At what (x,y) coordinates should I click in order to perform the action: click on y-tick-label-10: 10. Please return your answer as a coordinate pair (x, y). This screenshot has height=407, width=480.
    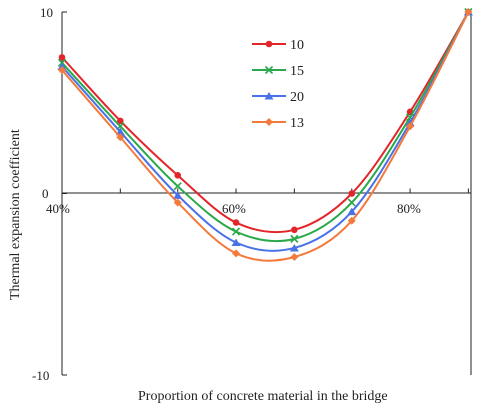
    Looking at the image, I should click on (46, 12).